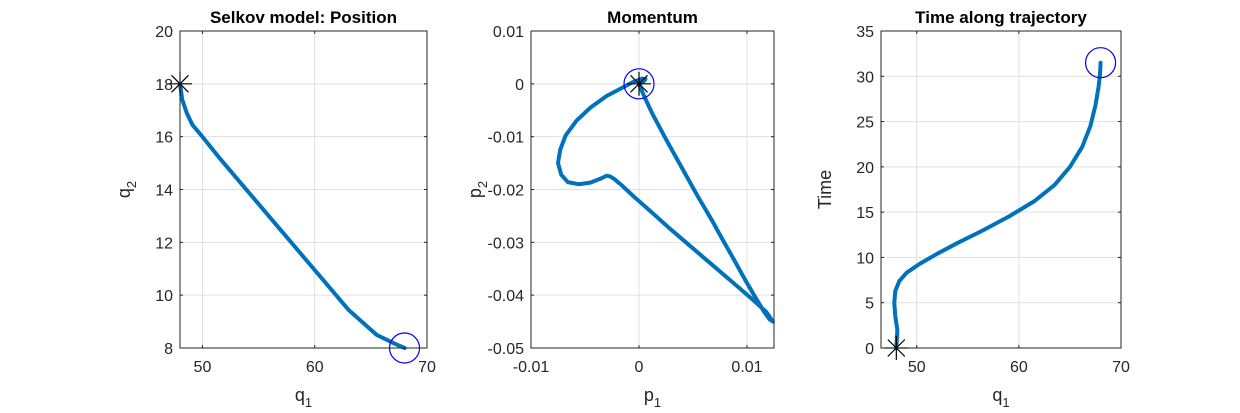  I want to click on y-tick-label: -0.05, so click(506, 349).